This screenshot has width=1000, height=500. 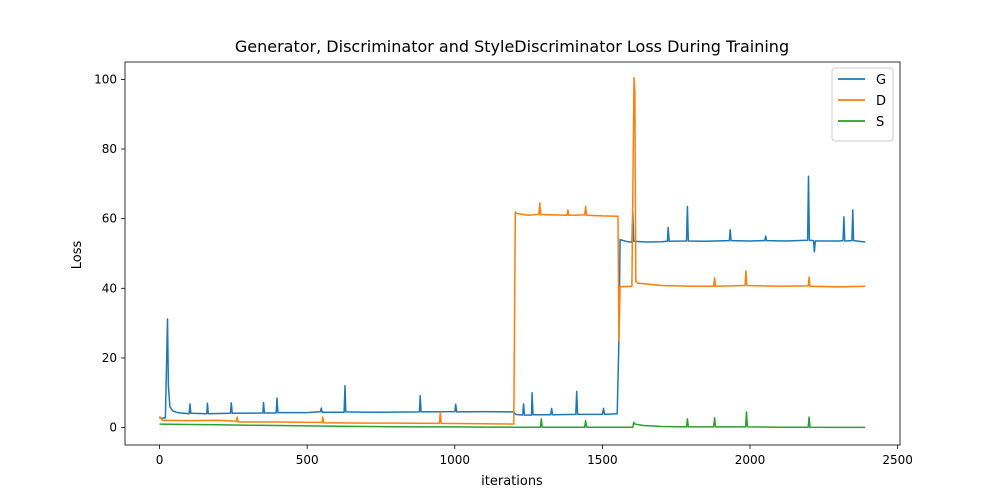 What do you see at coordinates (105, 79) in the screenshot?
I see `y-tick-label: 100` at bounding box center [105, 79].